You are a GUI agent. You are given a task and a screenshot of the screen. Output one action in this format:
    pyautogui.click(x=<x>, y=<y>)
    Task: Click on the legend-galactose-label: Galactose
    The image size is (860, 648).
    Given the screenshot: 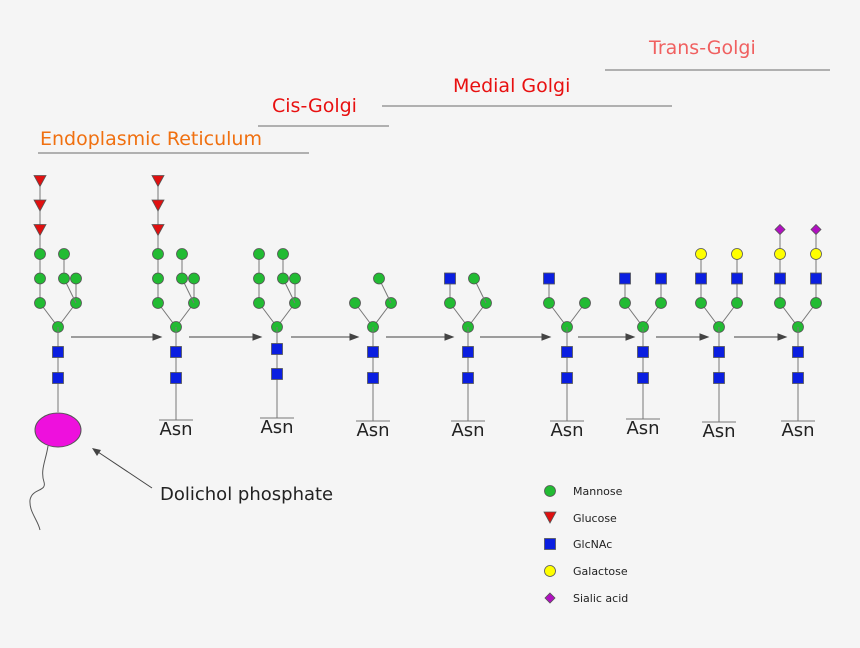 What is the action you would take?
    pyautogui.click(x=600, y=571)
    